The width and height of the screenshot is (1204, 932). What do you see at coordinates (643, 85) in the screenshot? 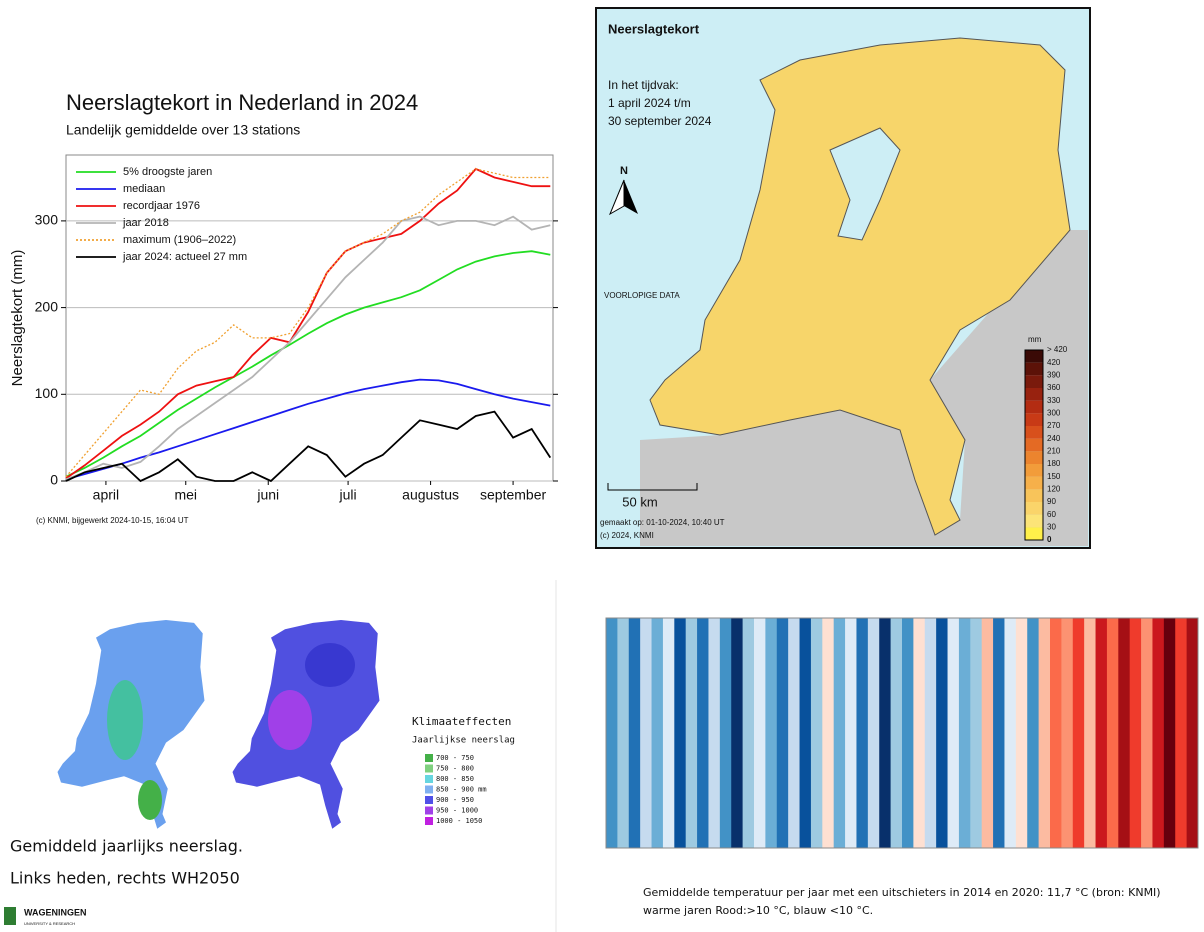
I see `map-period: In het tijdvak:` at bounding box center [643, 85].